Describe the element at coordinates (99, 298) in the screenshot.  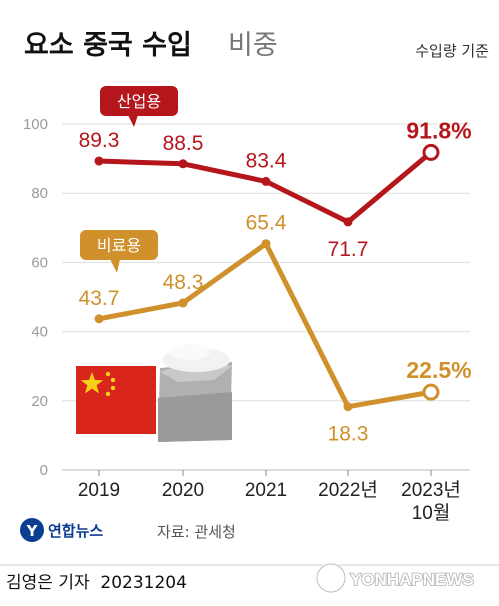
I see `data-label: 43.7` at that location.